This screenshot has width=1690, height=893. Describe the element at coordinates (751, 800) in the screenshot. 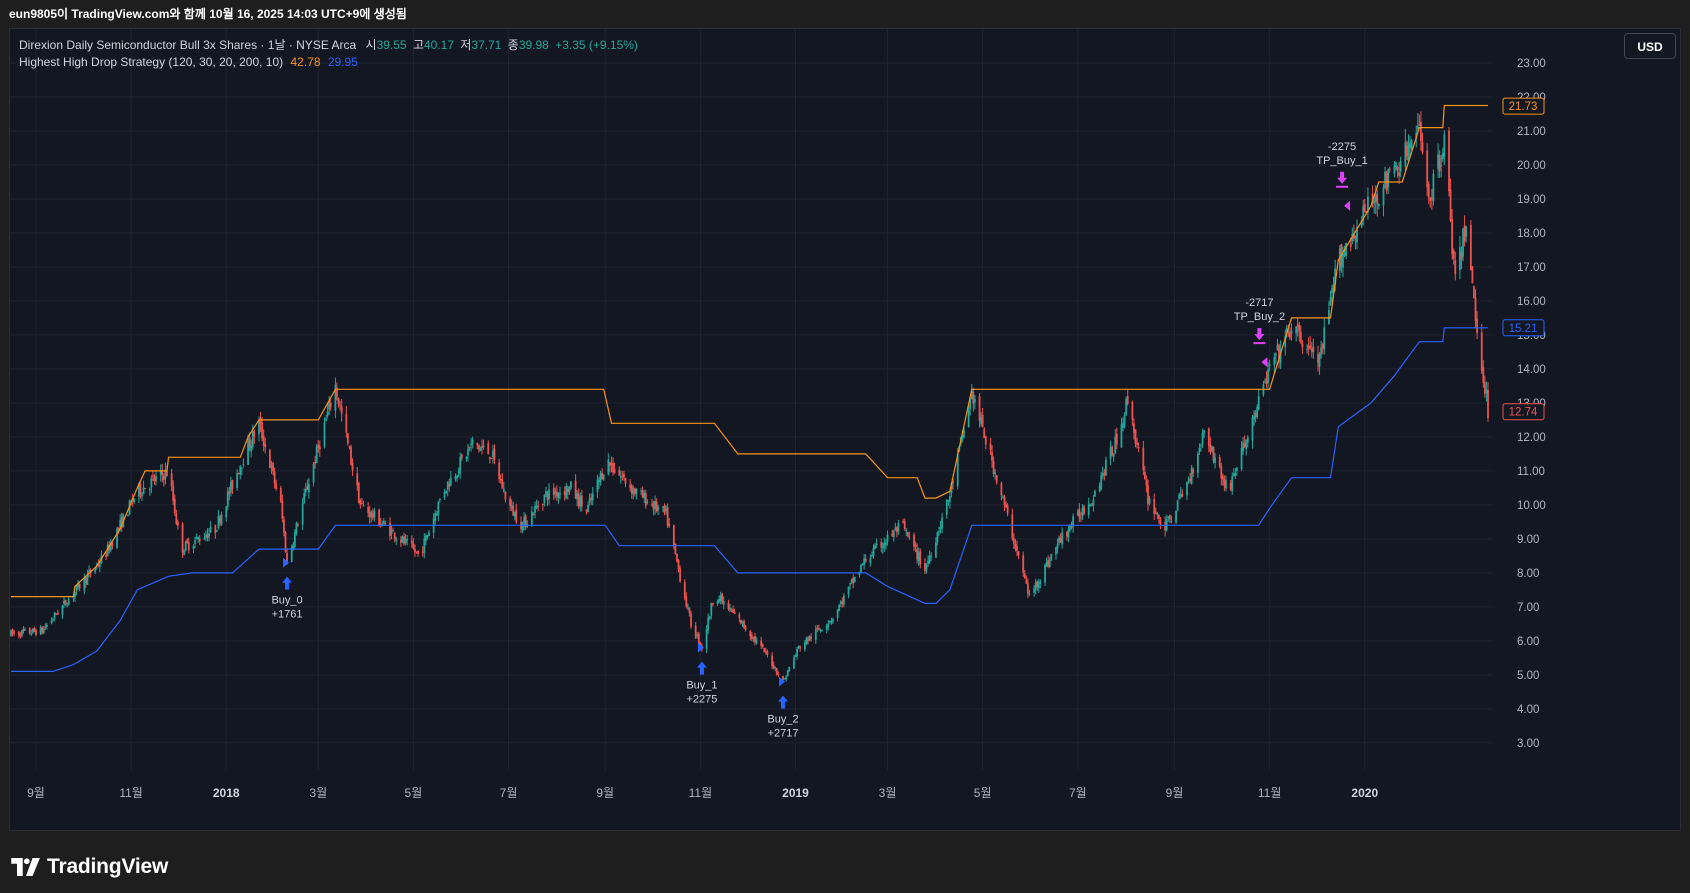

I see `time-axis: 9월 11월 2018 3월 5월 7월 9월 11월 2019 3월 5월 7월 9월 11월 2020` at that location.